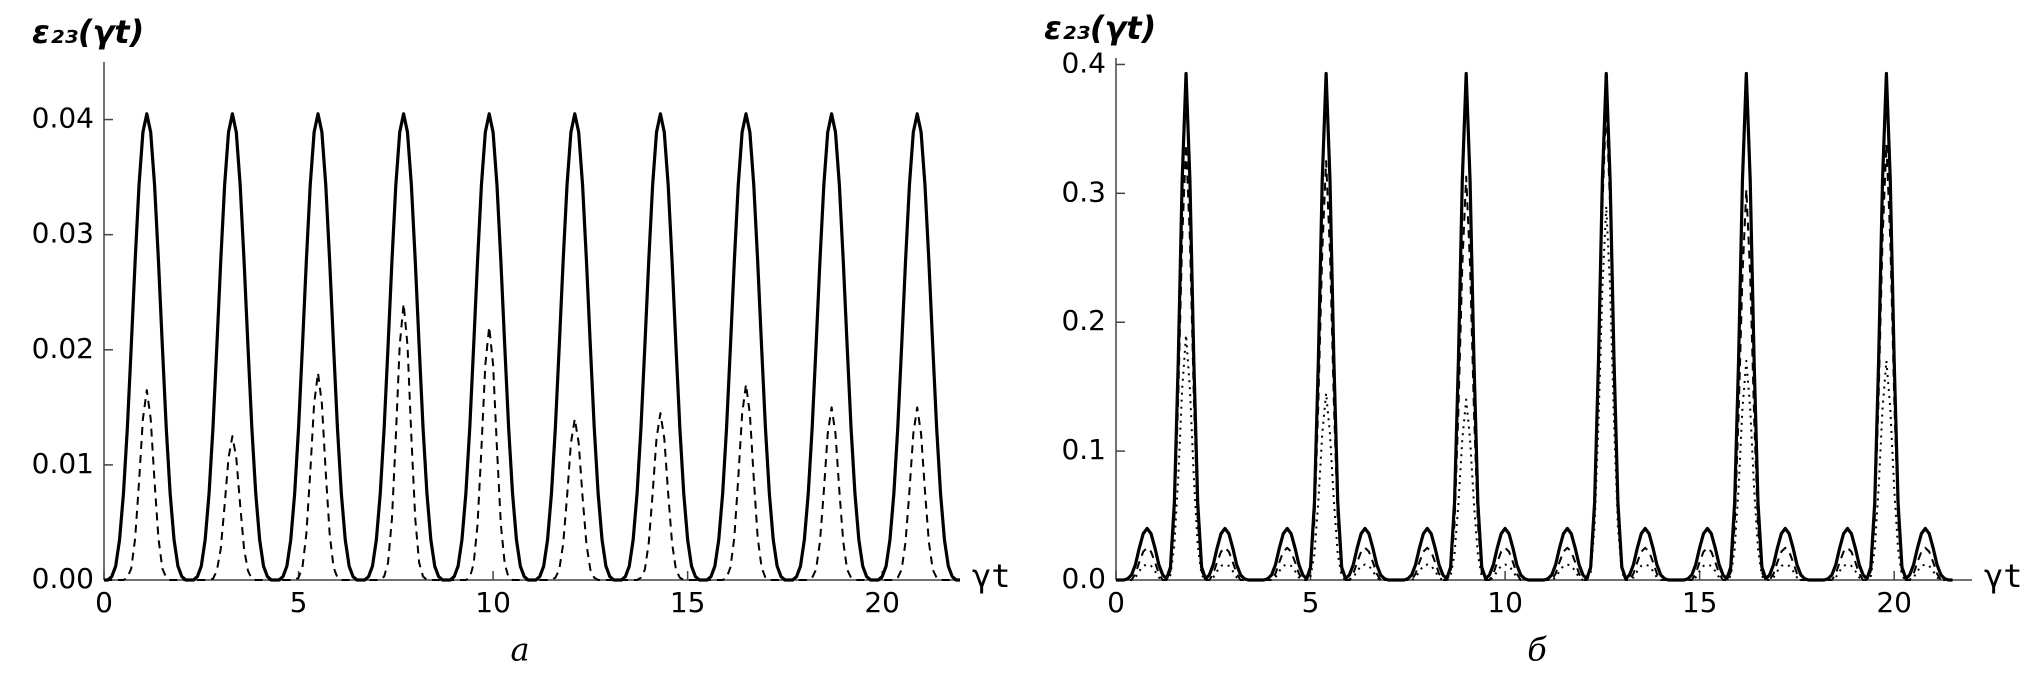 Image resolution: width=2040 pixels, height=684 pixels. Describe the element at coordinates (1083, 191) in the screenshot. I see `y-tick-label: 0.3` at that location.